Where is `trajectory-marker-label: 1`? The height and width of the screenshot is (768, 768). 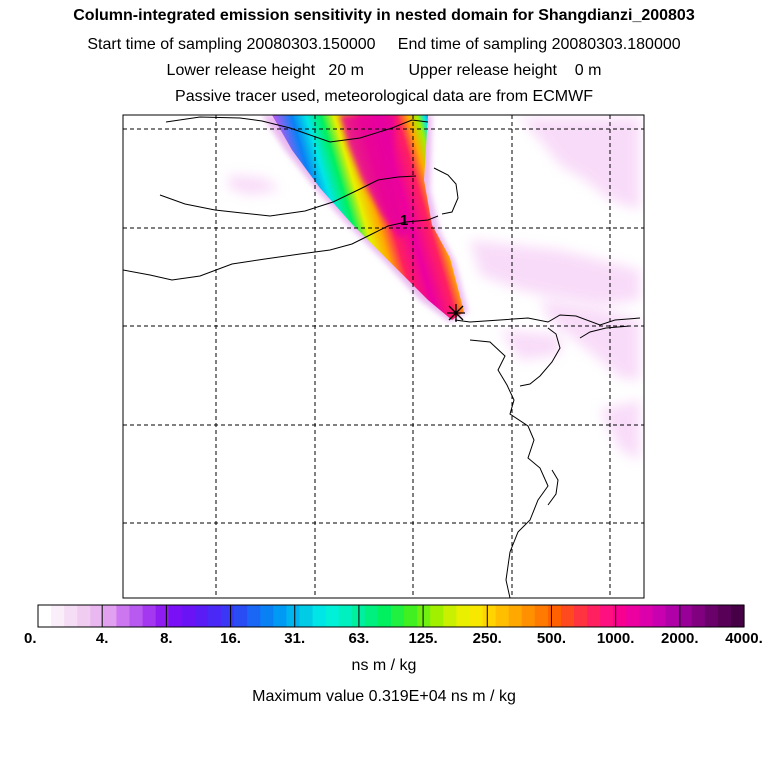
trajectory-marker-label: 1 is located at coordinates (404, 220).